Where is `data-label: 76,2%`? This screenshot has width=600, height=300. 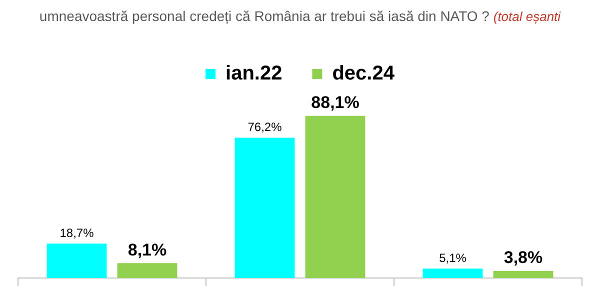 data-label: 76,2% is located at coordinates (265, 127).